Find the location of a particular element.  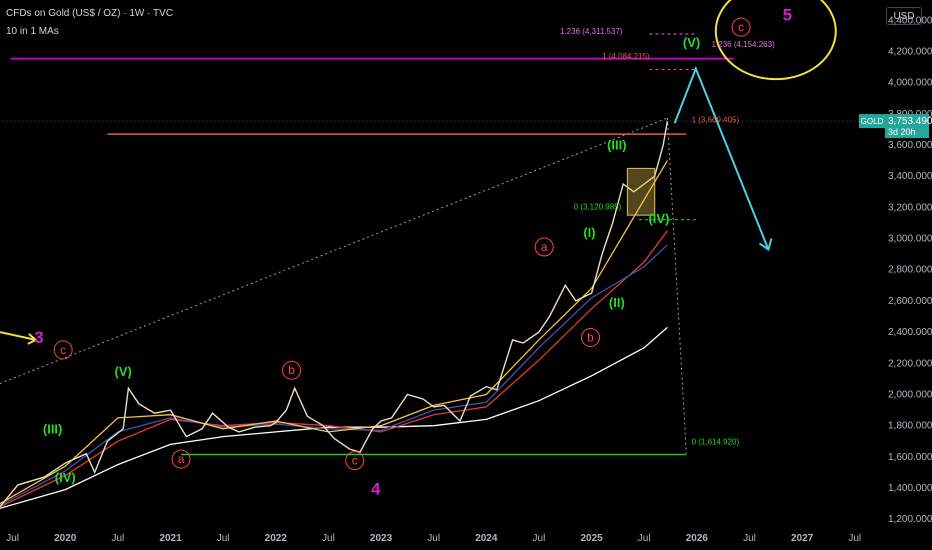

fib-label: 1.236 (4,154.263) is located at coordinates (743, 44).